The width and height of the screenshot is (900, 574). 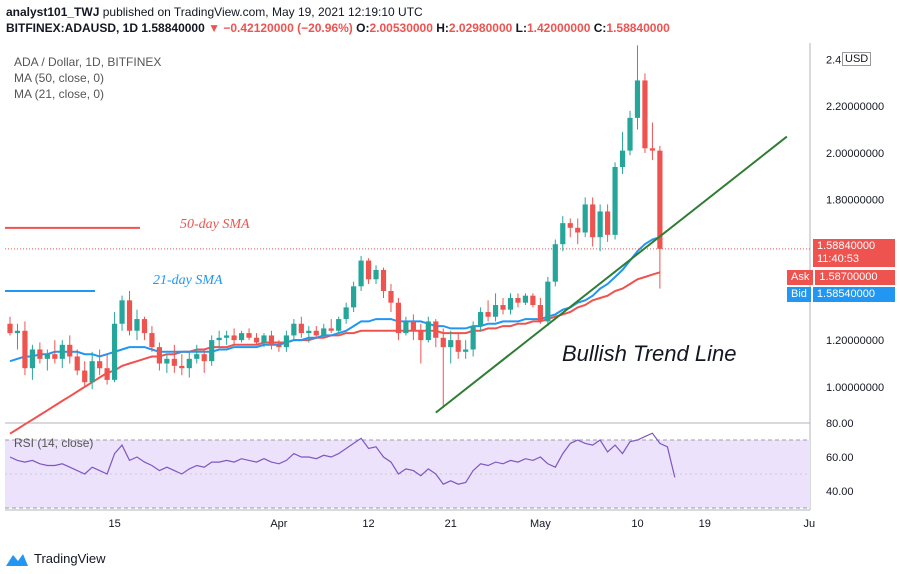 What do you see at coordinates (17, 559) in the screenshot?
I see `tradingview-icon` at bounding box center [17, 559].